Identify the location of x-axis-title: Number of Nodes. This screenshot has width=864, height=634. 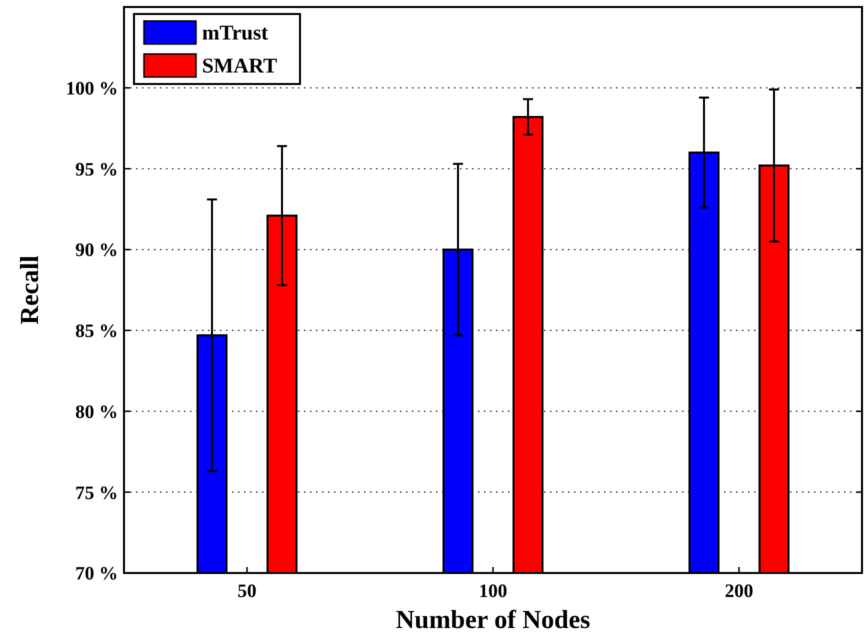
(493, 619).